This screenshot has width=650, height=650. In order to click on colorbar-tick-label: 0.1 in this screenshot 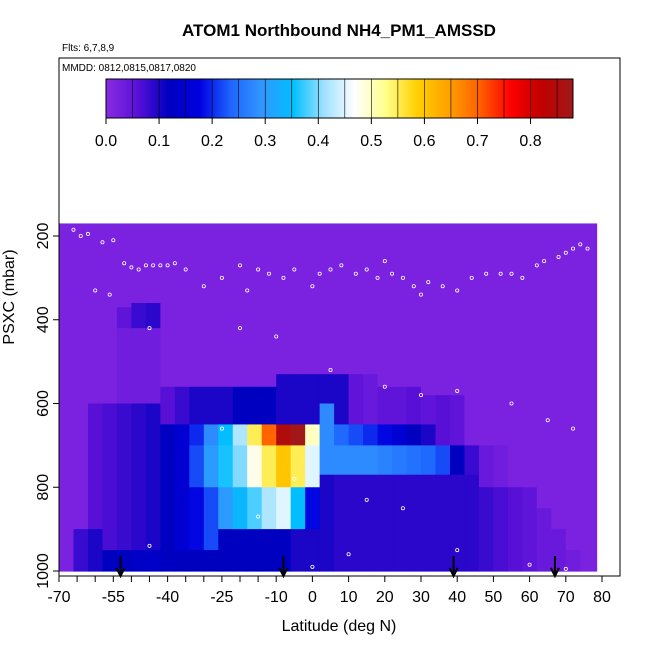, I will do `click(159, 141)`.